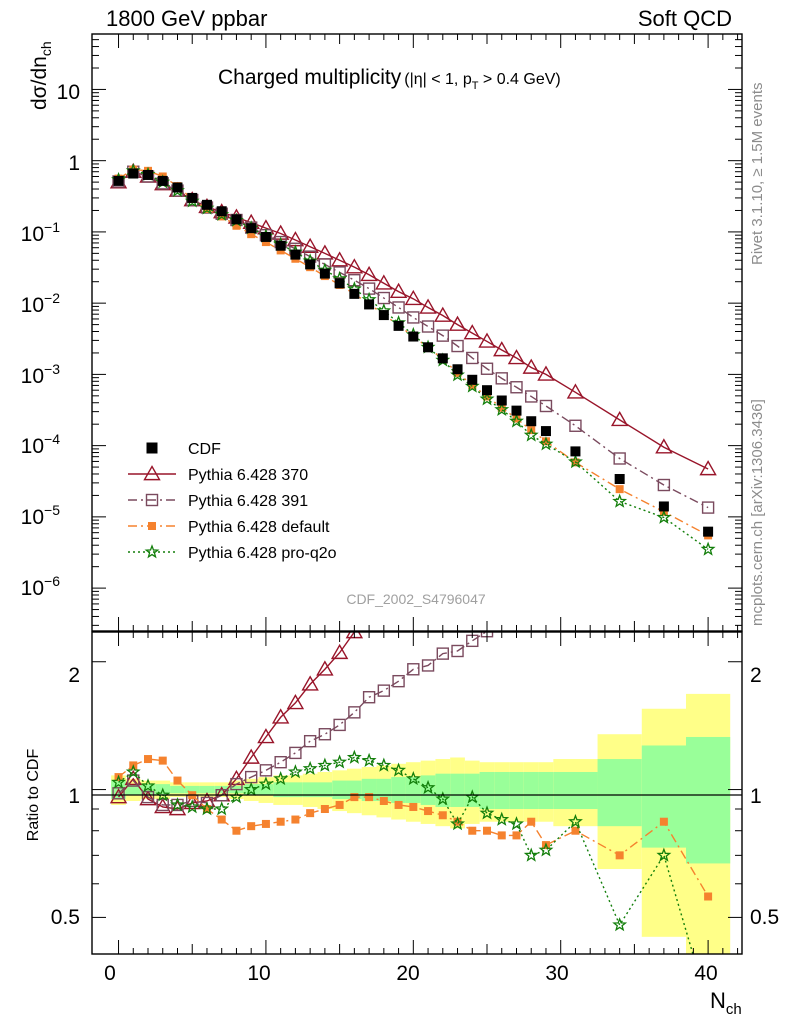  I want to click on main-ylabel: dσ/dnch, so click(41, 75).